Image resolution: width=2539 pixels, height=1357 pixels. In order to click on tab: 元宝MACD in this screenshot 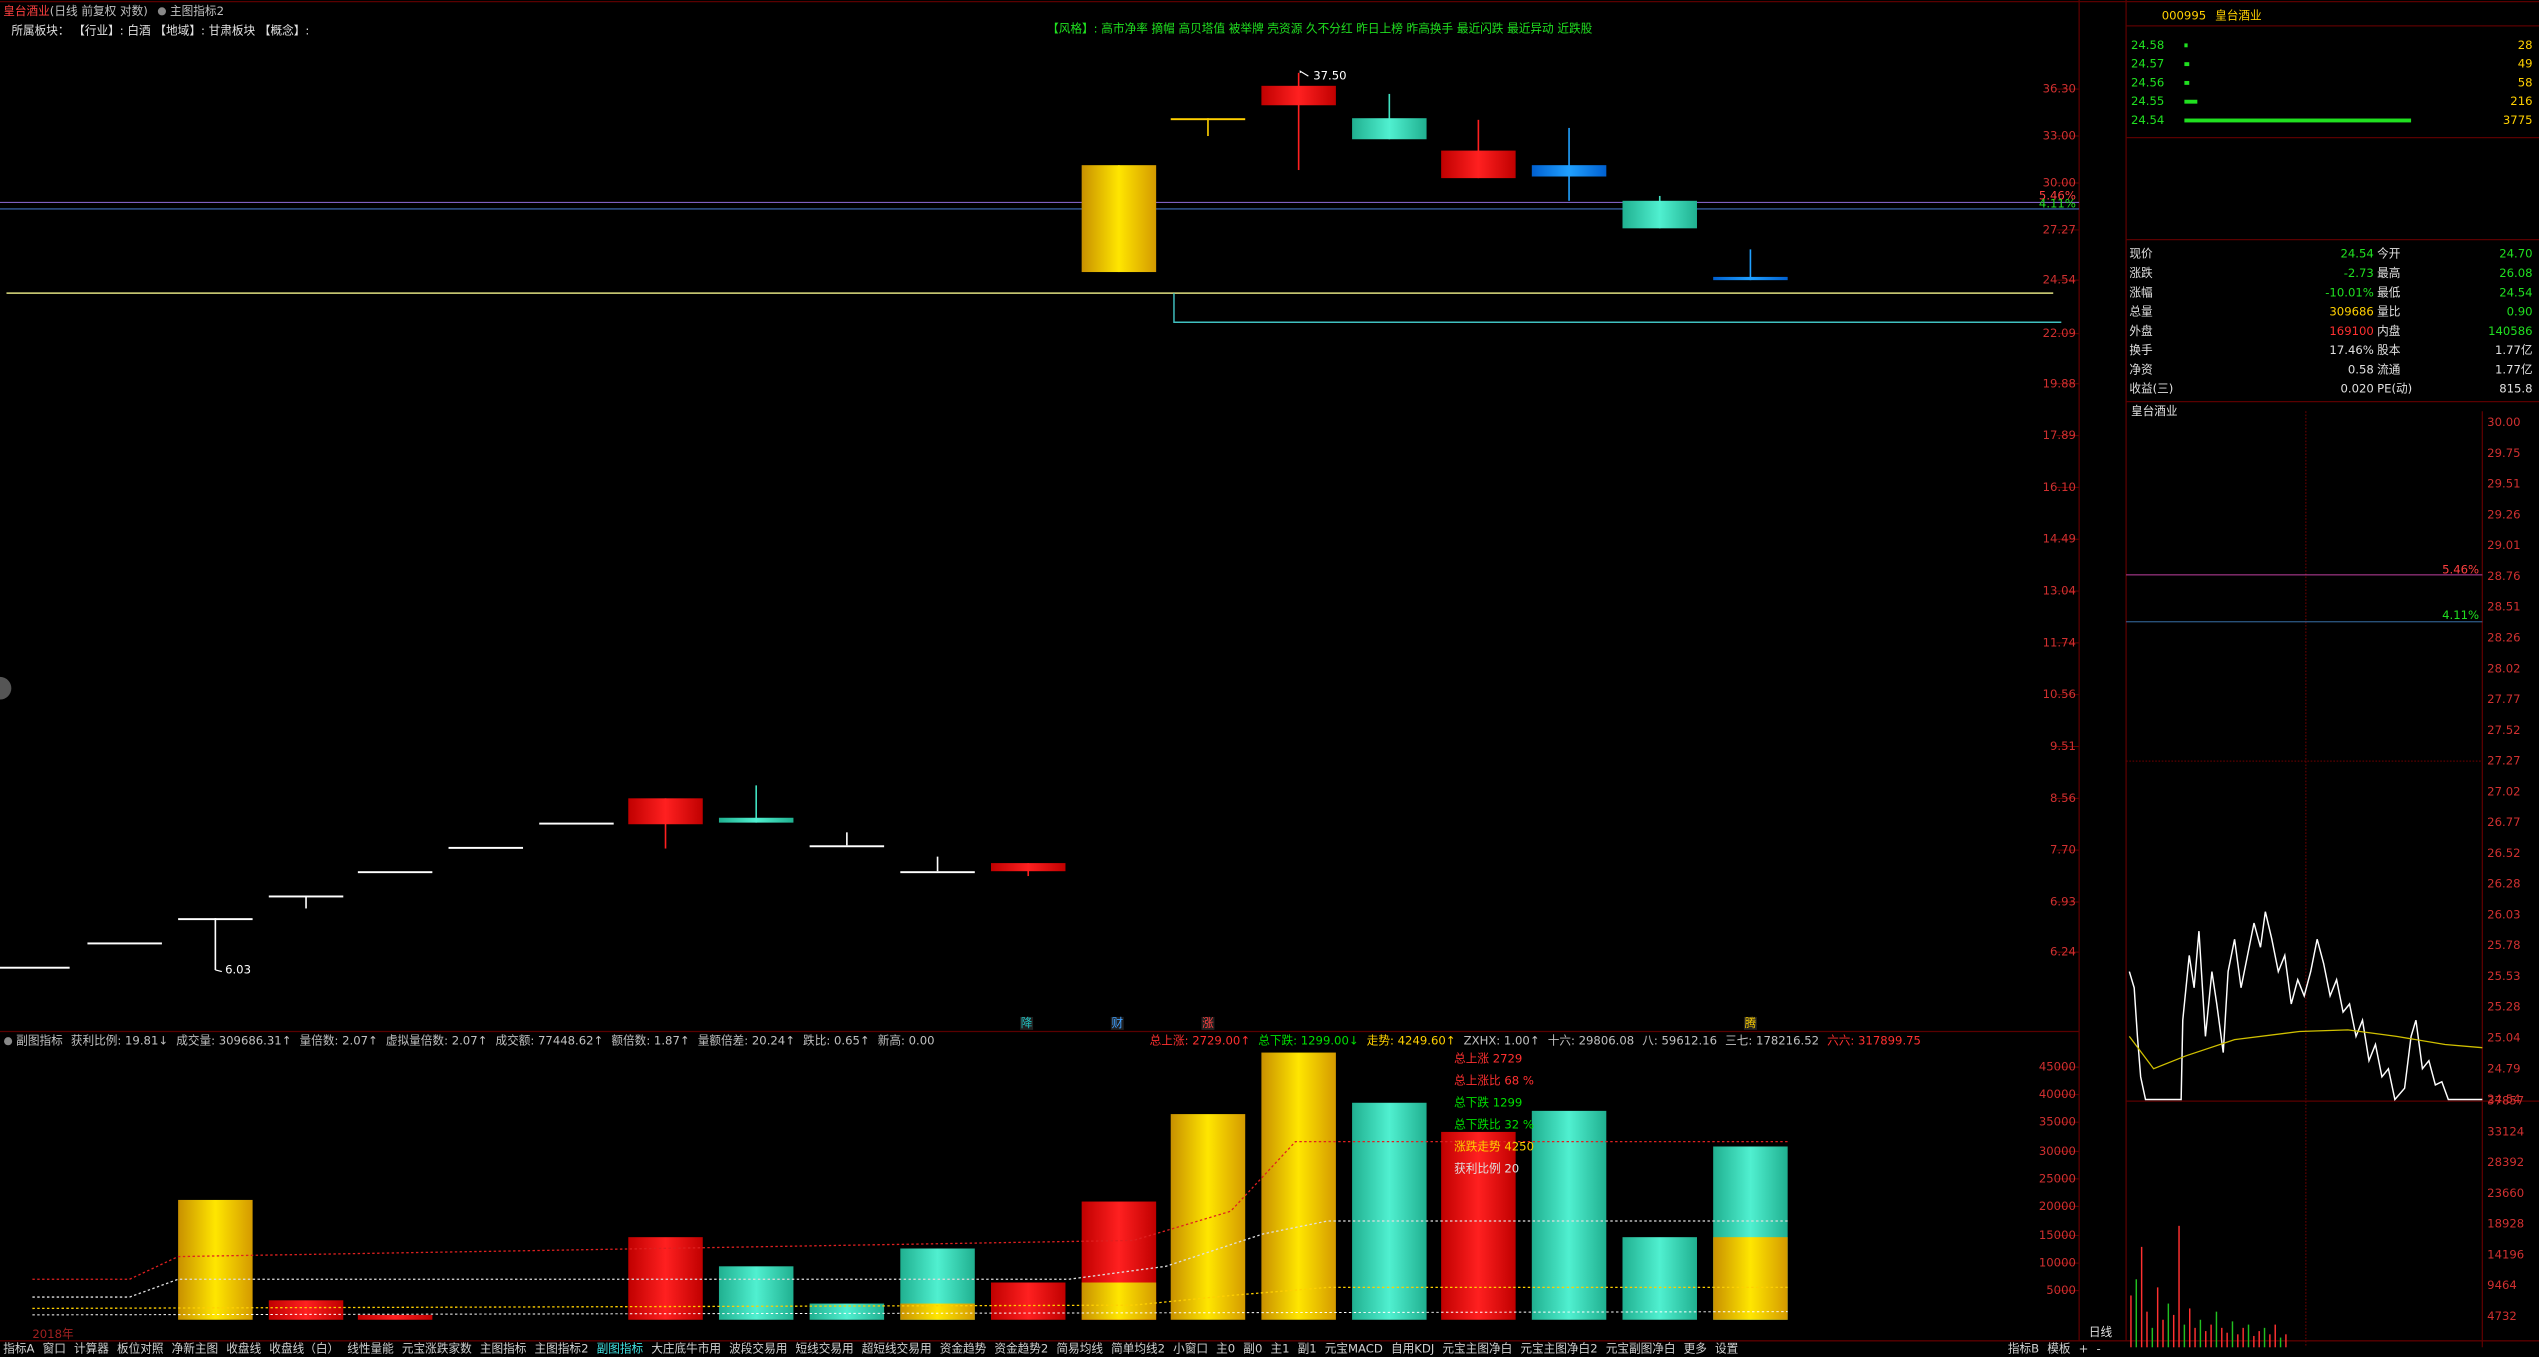, I will do `click(1354, 1348)`.